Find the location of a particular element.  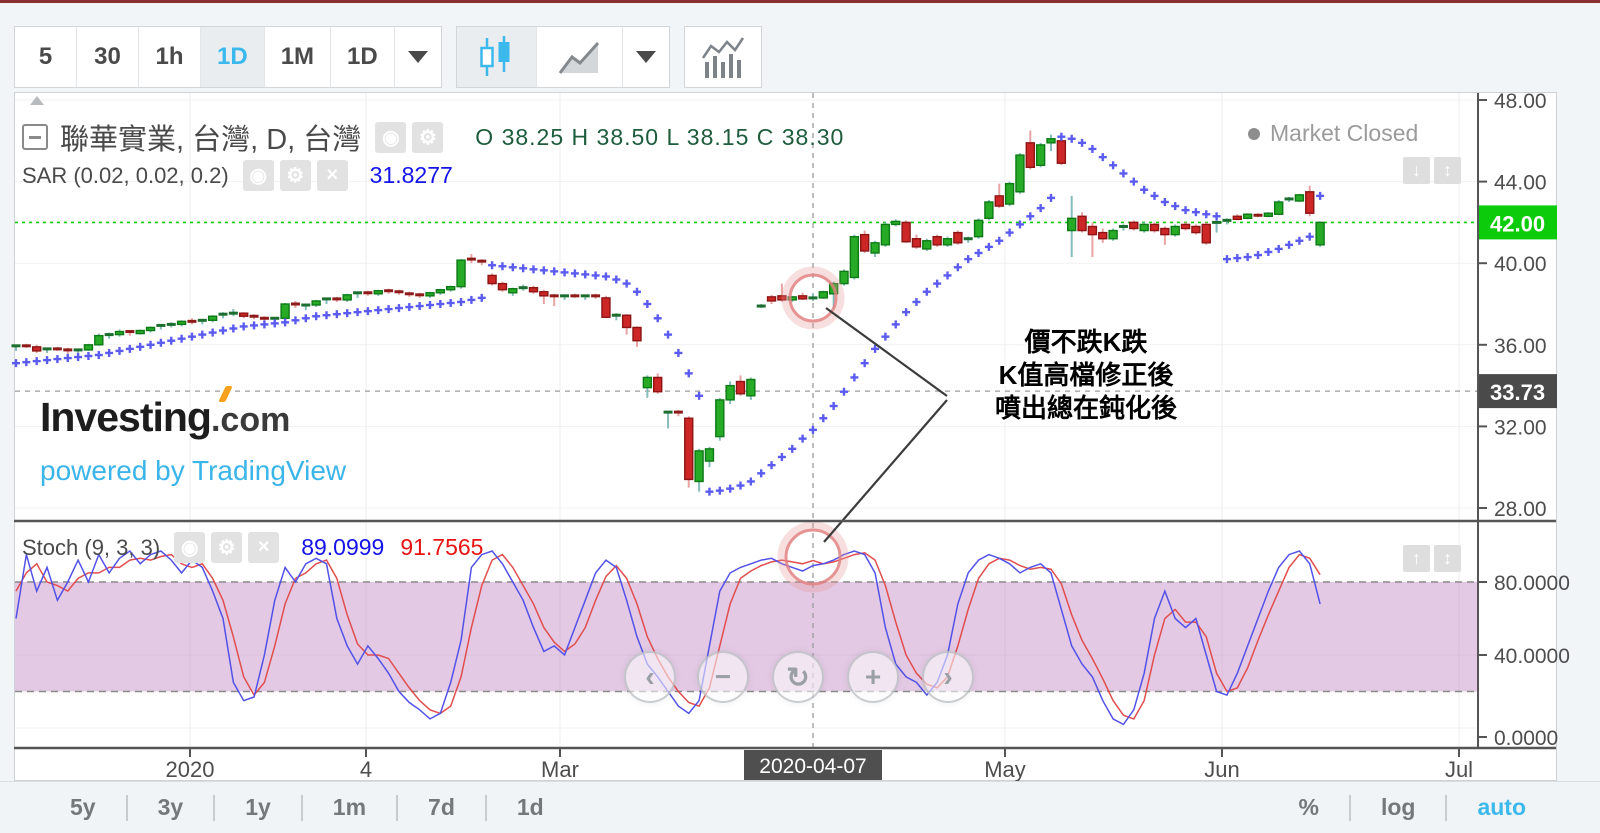

line-chart-button is located at coordinates (579, 57).